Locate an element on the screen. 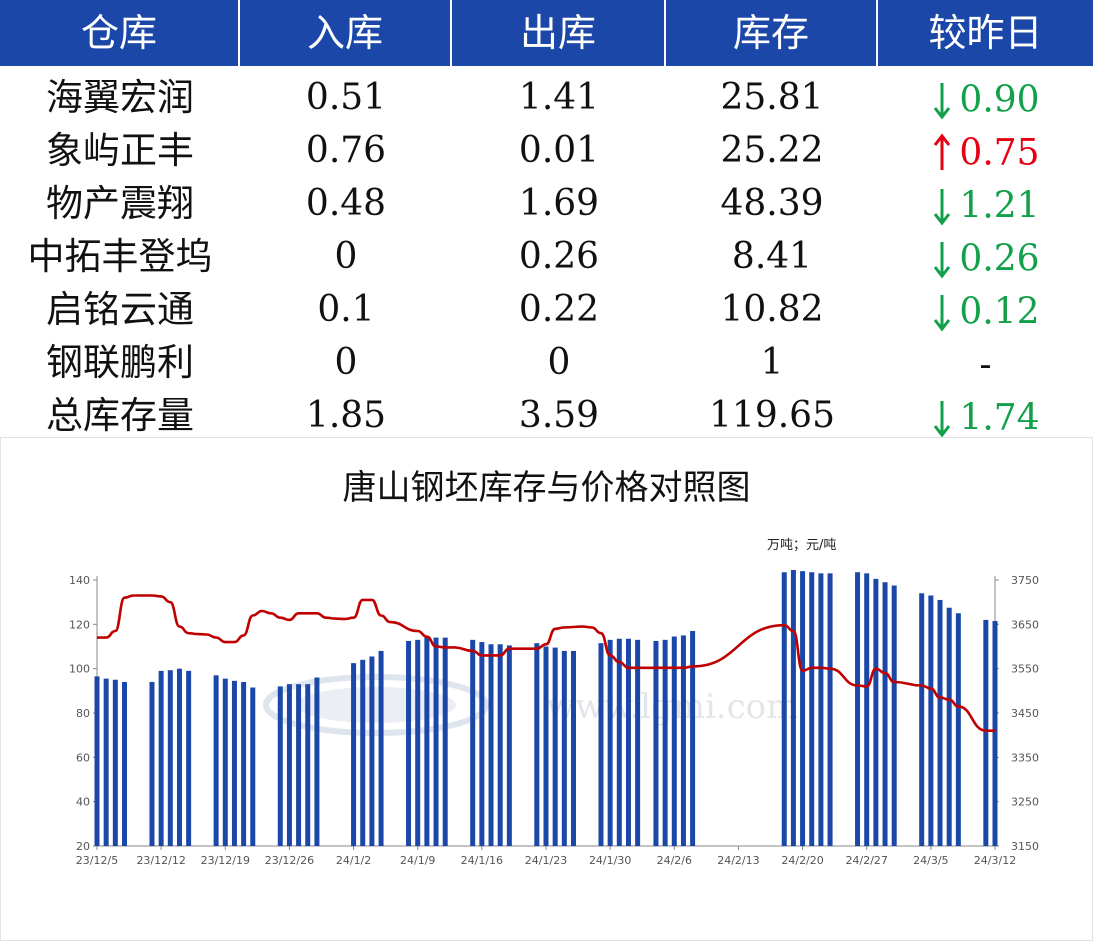 The image size is (1093, 941). y-right-tick-label: 3650 is located at coordinates (1025, 624).